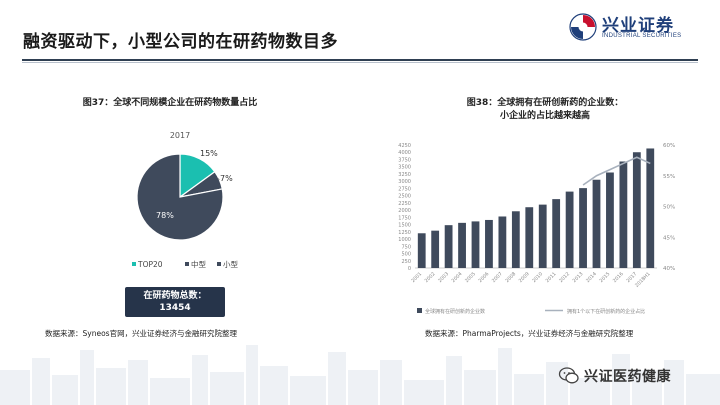 The image size is (720, 405). I want to click on y-right-tick-4: 60%, so click(669, 146).